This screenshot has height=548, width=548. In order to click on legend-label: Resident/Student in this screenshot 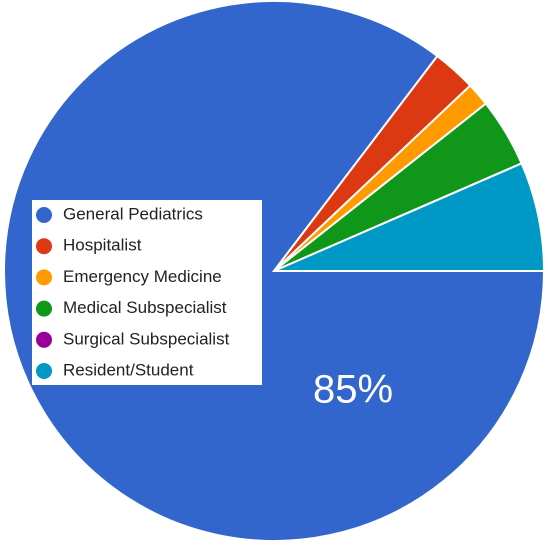, I will do `click(128, 369)`.